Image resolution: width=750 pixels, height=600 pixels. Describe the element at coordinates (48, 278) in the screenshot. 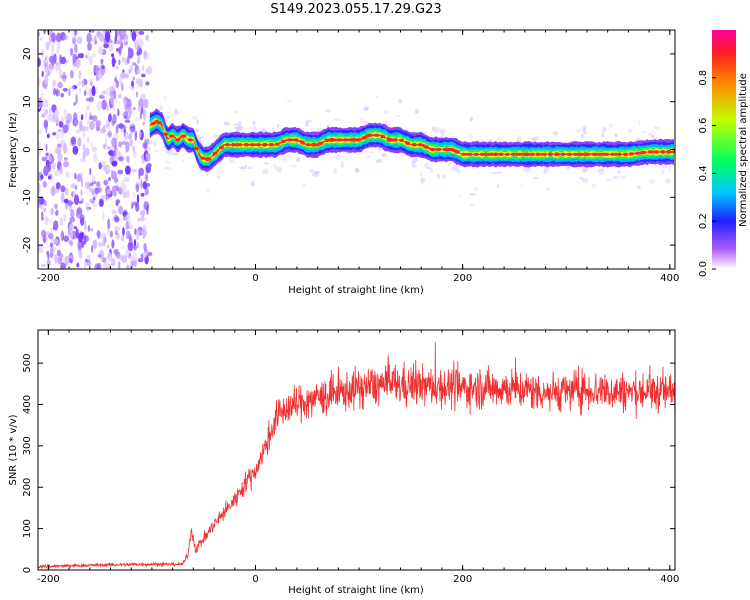

I see `spectrogram-x-tick-label: -200` at that location.